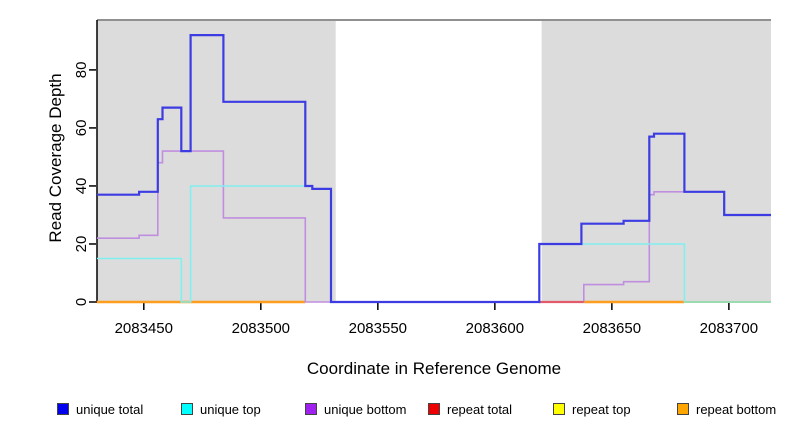 The height and width of the screenshot is (432, 792). What do you see at coordinates (81, 70) in the screenshot?
I see `y-axis-tick-label: 80` at bounding box center [81, 70].